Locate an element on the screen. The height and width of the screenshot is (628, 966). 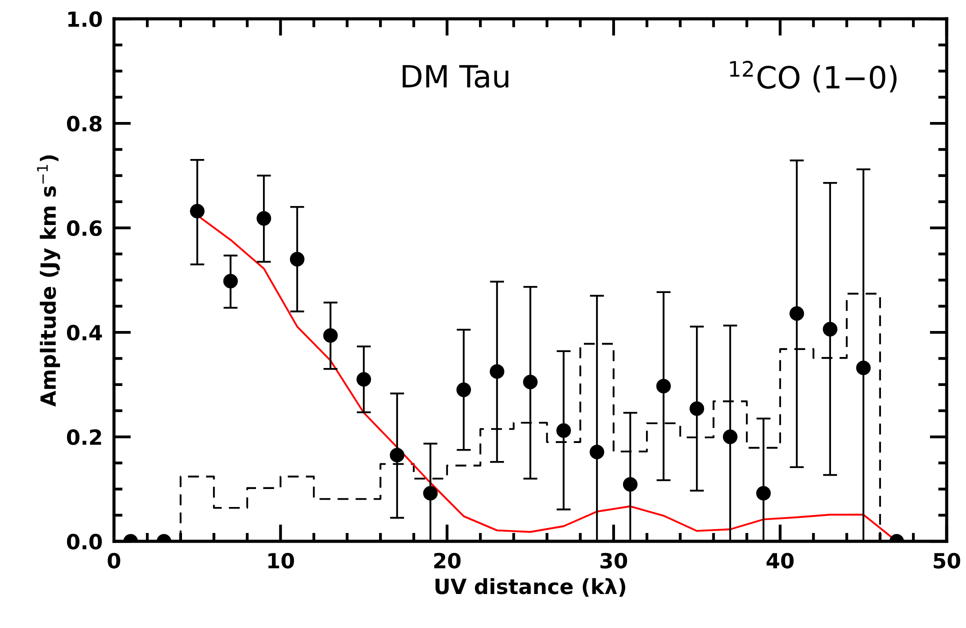
x-tick-label: 0 is located at coordinates (114, 560).